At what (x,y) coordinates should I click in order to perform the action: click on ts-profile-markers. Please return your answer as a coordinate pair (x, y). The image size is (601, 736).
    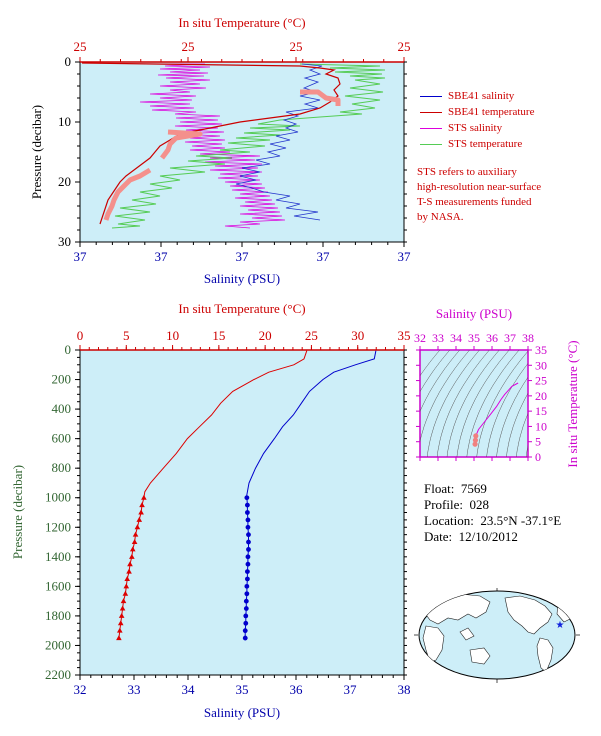
    Looking at the image, I should click on (475, 440).